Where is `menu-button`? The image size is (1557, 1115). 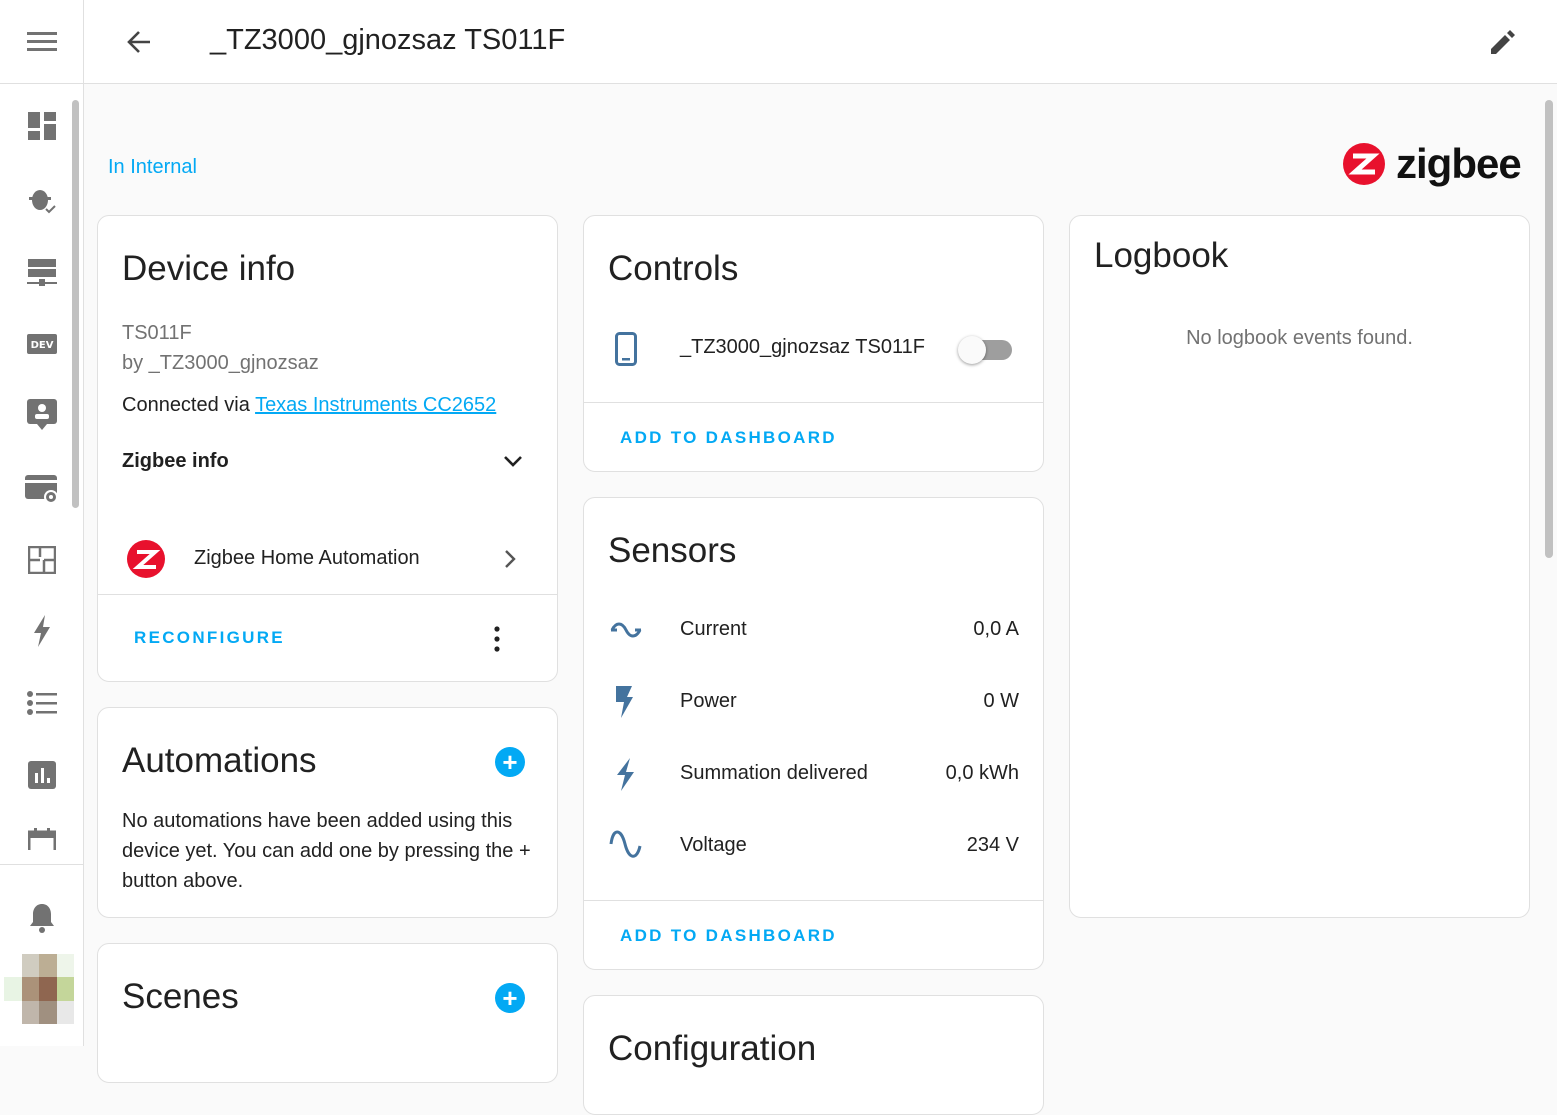 menu-button is located at coordinates (42, 42).